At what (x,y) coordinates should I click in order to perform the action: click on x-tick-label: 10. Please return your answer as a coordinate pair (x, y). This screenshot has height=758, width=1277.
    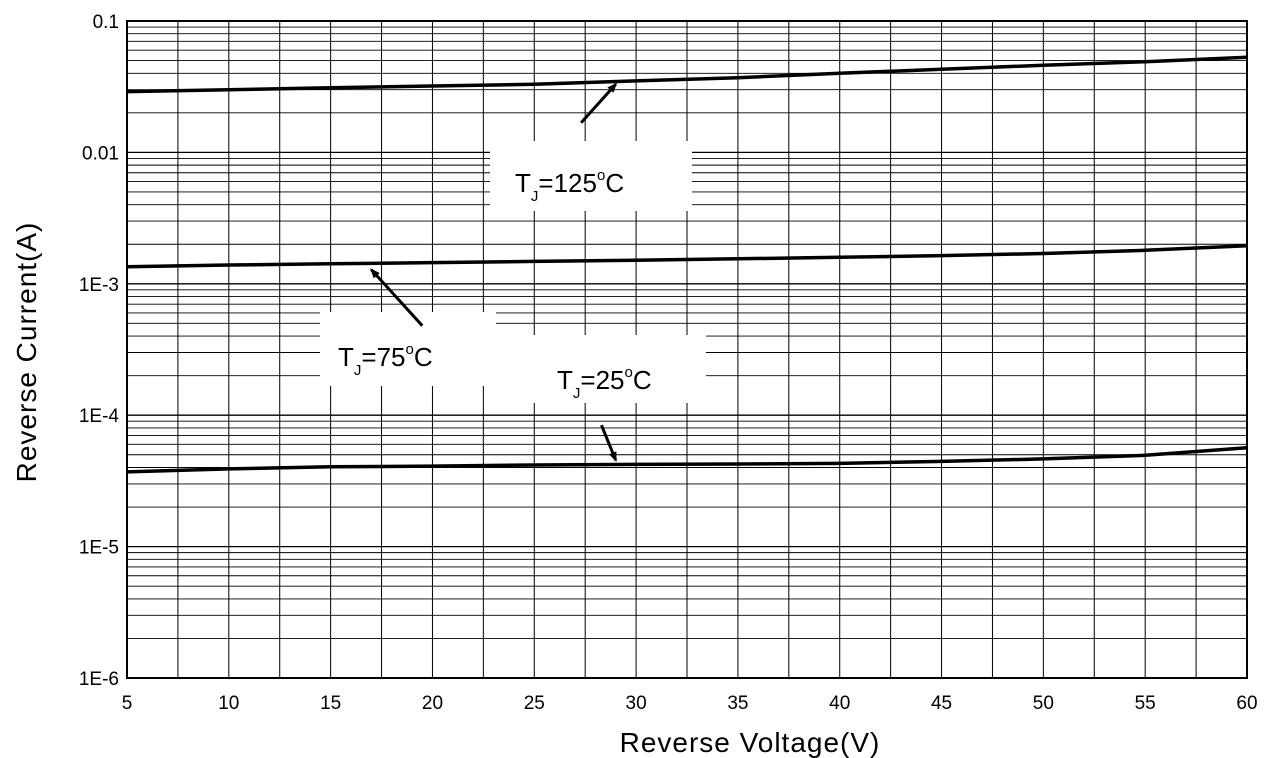
    Looking at the image, I should click on (228, 703).